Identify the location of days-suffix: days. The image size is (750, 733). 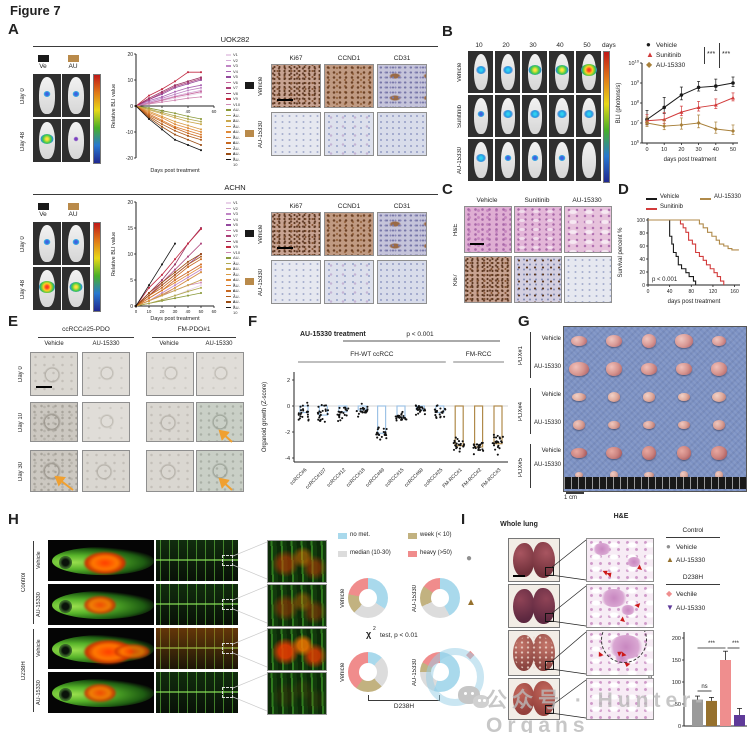
(609, 45).